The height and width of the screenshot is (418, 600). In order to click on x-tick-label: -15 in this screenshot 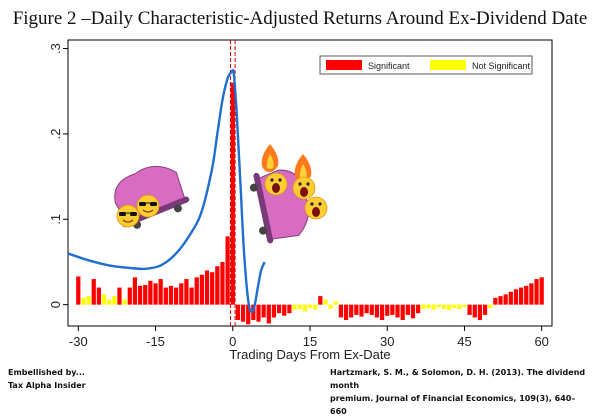, I will do `click(155, 341)`.